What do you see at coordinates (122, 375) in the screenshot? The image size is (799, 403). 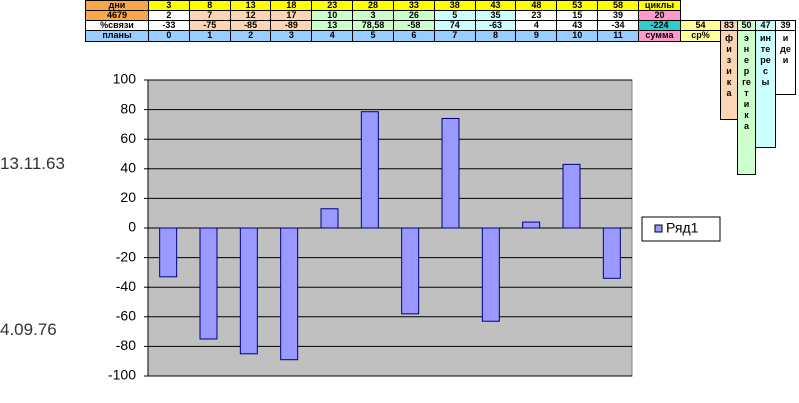 I see `y-tick-label: -100` at bounding box center [122, 375].